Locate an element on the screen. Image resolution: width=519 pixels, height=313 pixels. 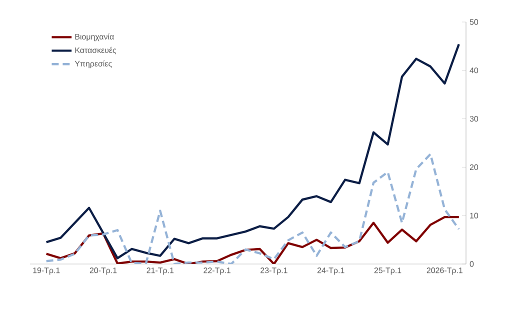
line-series is located at coordinates (252, 240).